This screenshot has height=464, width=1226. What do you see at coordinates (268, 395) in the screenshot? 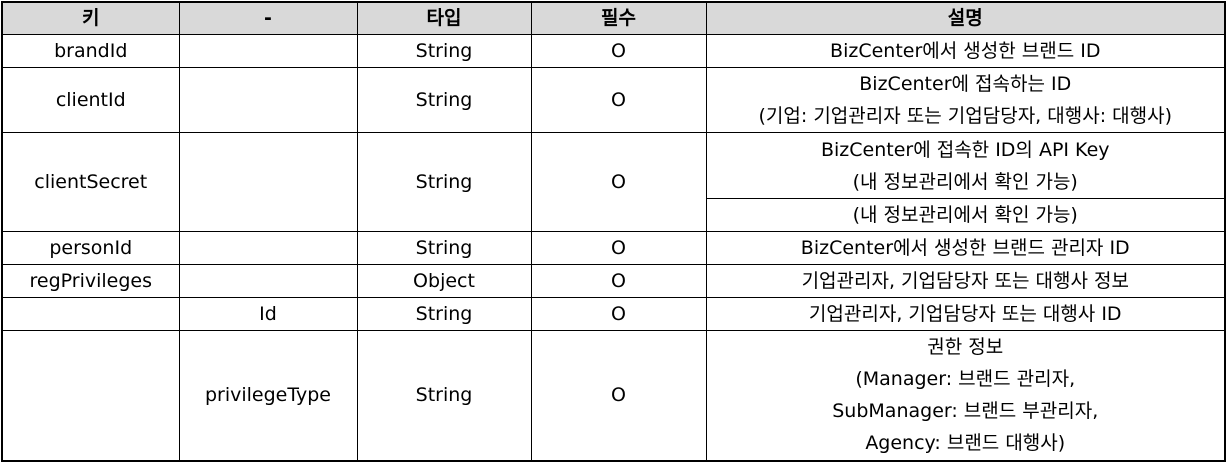
I see `cell-sub: privilegeType` at bounding box center [268, 395].